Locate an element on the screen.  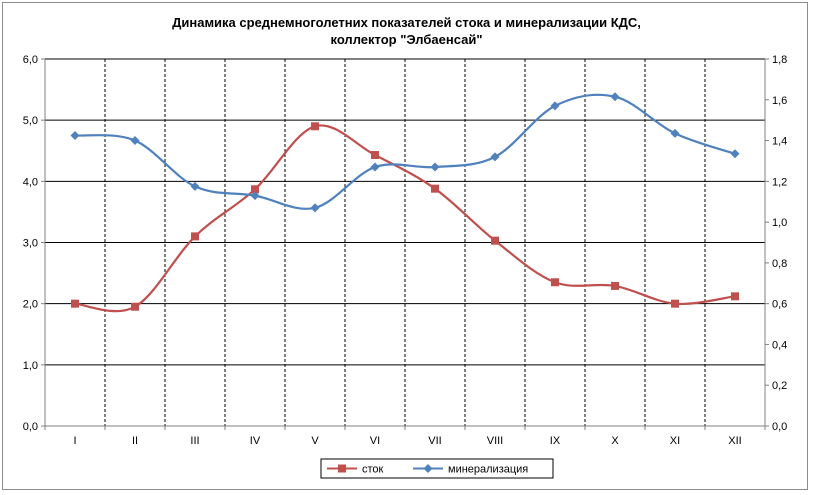
legend-item-stock-point is located at coordinates (342, 468).